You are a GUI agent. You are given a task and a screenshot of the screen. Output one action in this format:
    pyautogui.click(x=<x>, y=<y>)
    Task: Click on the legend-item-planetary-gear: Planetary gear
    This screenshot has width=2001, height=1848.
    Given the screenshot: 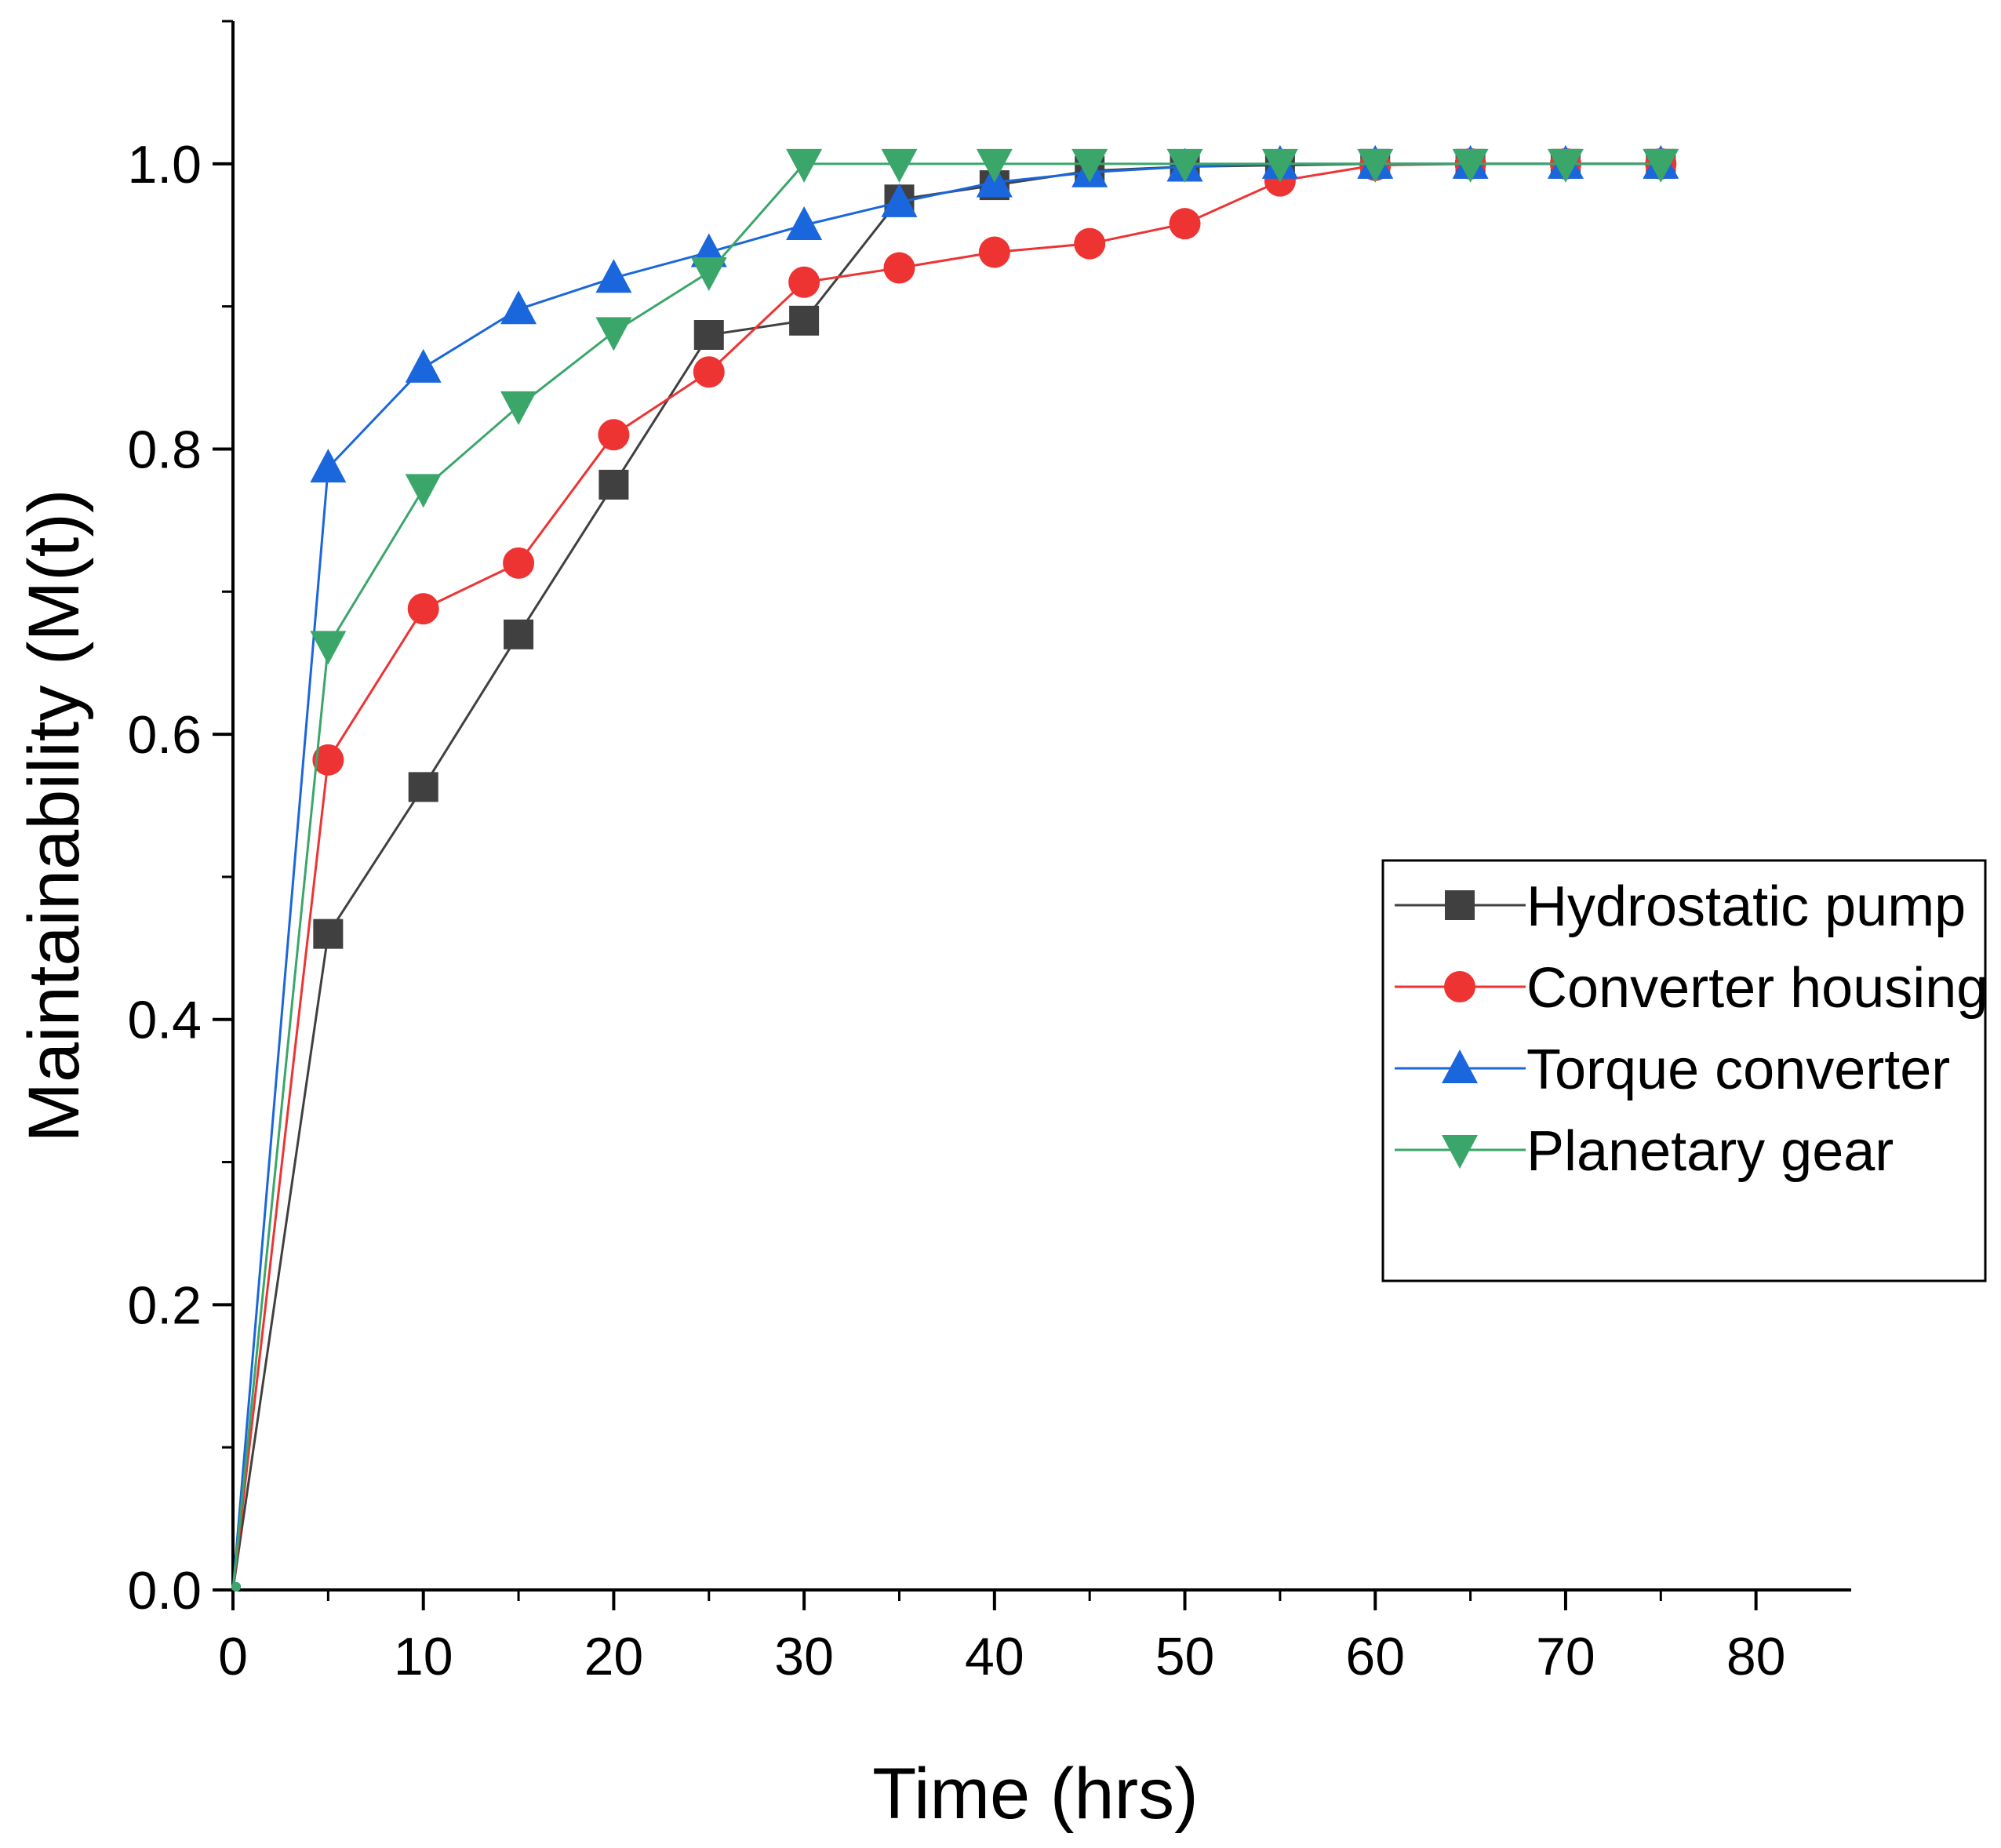 What is the action you would take?
    pyautogui.click(x=1644, y=1151)
    